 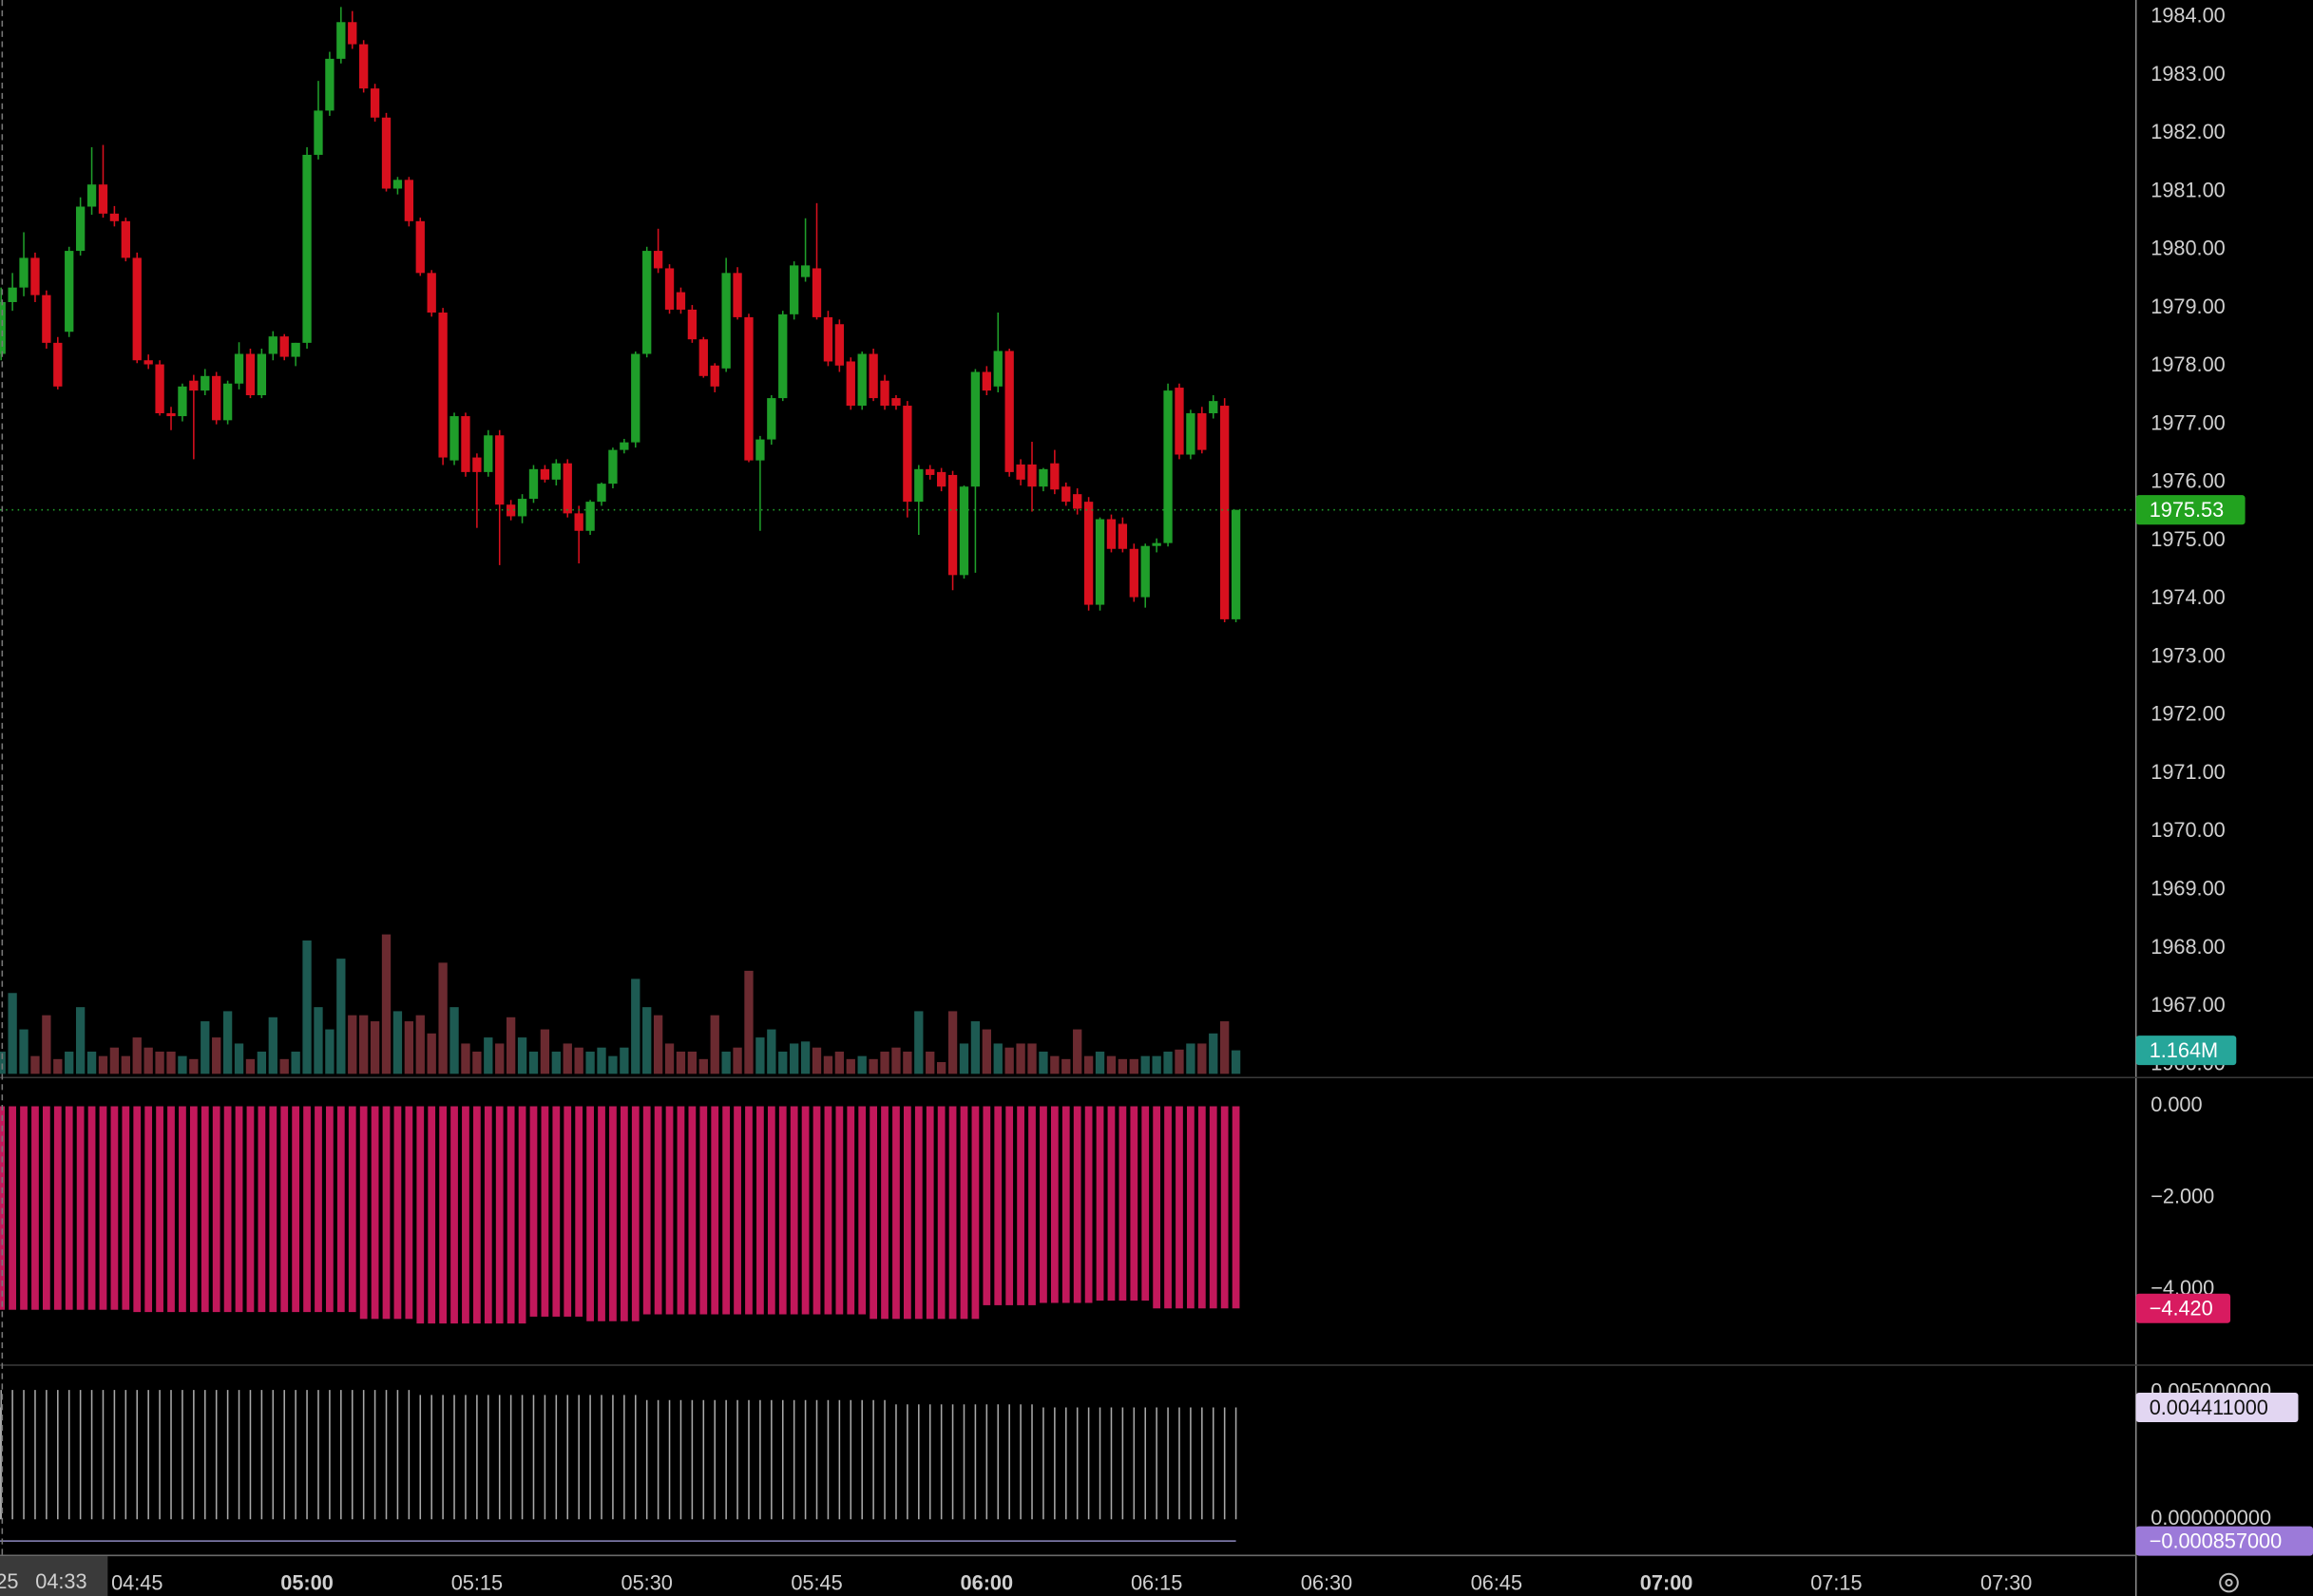 I want to click on y-tick-label: 1968.00, so click(x=2189, y=947).